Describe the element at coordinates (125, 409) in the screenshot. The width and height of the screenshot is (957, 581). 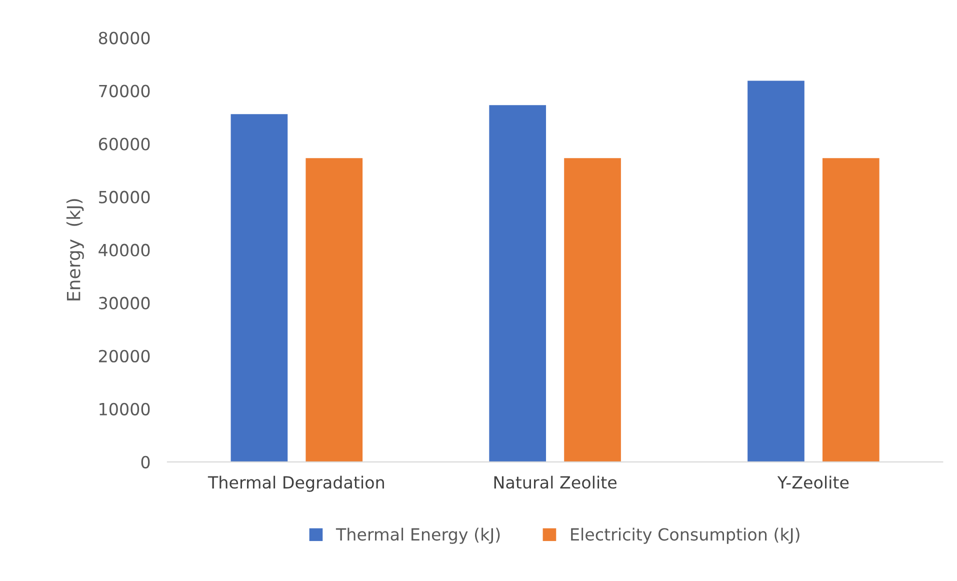
I see `y-tick-label: 10000` at that location.